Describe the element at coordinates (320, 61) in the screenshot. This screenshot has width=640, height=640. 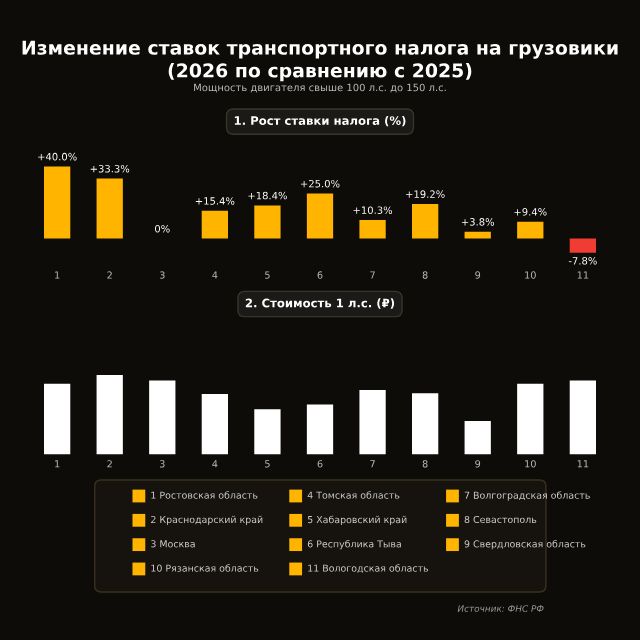
I see `chart-title: Изменение ставок транспортного налога на грузовики (2026 по сравнению с 2025)` at that location.